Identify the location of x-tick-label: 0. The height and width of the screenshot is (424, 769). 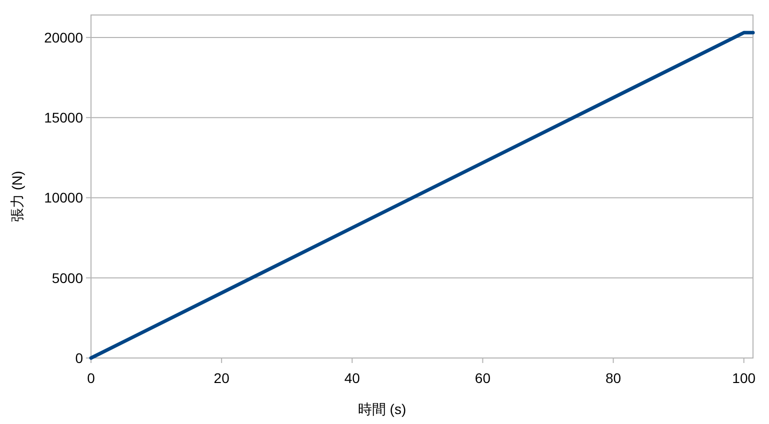
(91, 378).